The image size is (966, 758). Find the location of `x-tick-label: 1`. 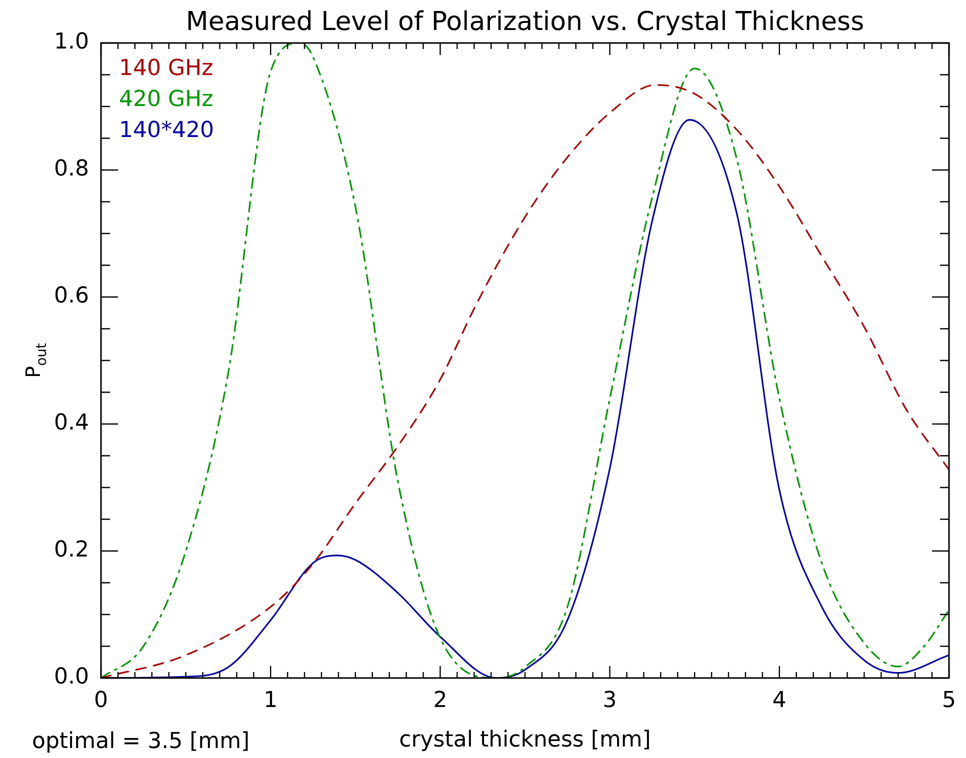

x-tick-label: 1 is located at coordinates (271, 700).